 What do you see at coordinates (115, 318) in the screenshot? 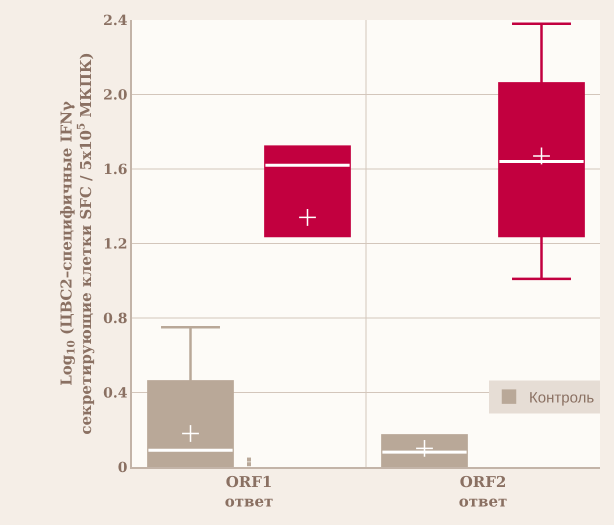
I see `y-tick-label: 0.8` at bounding box center [115, 318].